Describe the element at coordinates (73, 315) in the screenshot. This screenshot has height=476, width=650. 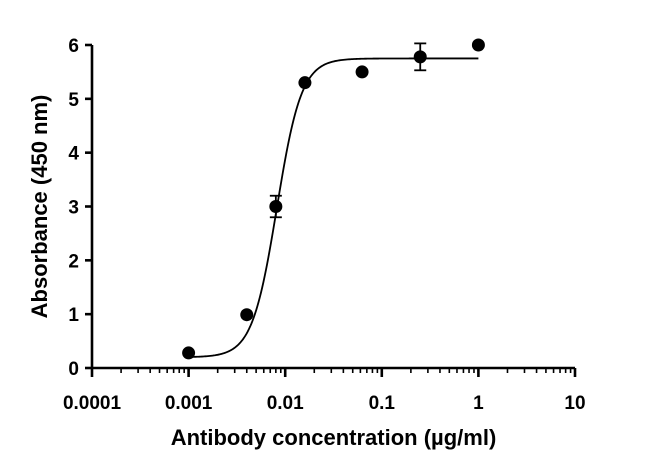
I see `y-tick-label: 1` at that location.